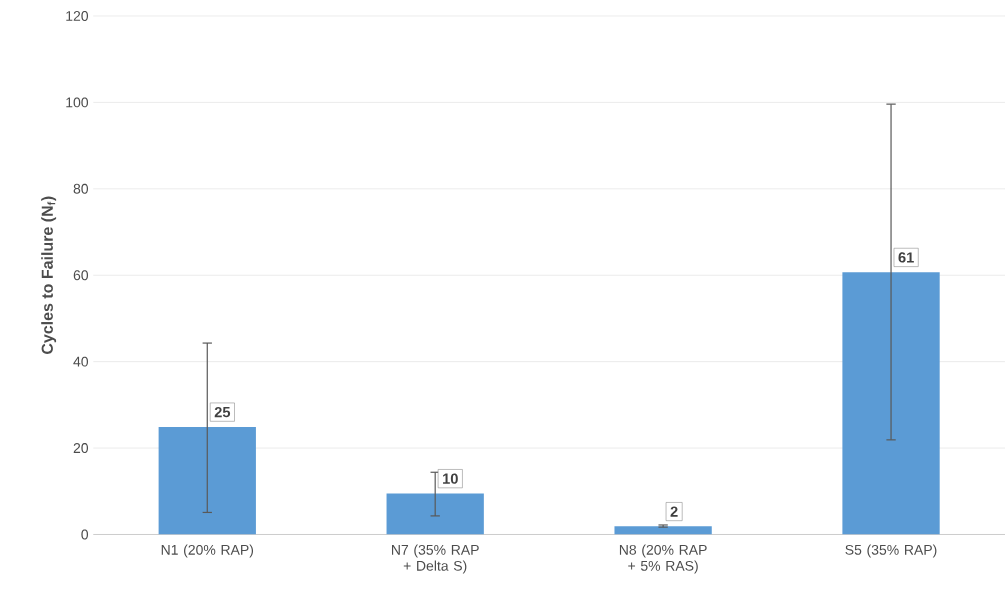 The height and width of the screenshot is (613, 1005). Describe the element at coordinates (674, 511) in the screenshot. I see `data-label: 2` at that location.